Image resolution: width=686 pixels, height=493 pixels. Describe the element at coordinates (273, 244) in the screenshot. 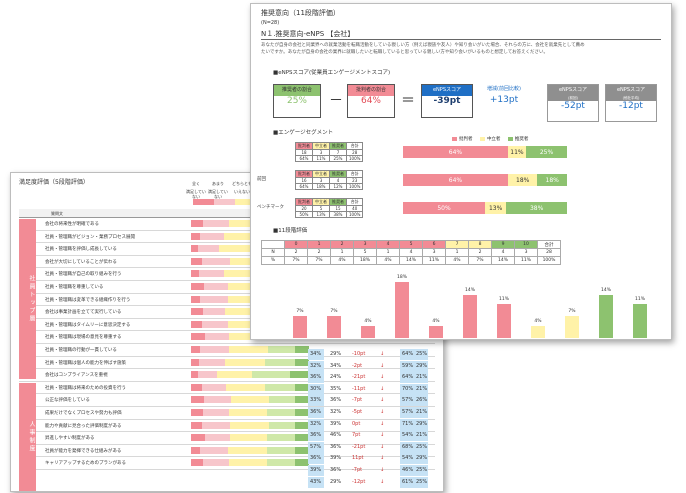

I see `scale-cell` at that location.